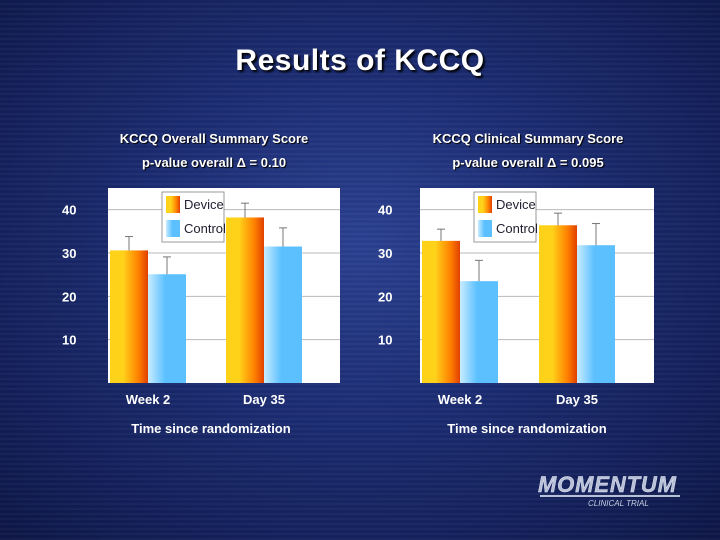 This screenshot has width=720, height=540. Describe the element at coordinates (618, 503) in the screenshot. I see `svg-text: CLINICAL TRIAL` at that location.